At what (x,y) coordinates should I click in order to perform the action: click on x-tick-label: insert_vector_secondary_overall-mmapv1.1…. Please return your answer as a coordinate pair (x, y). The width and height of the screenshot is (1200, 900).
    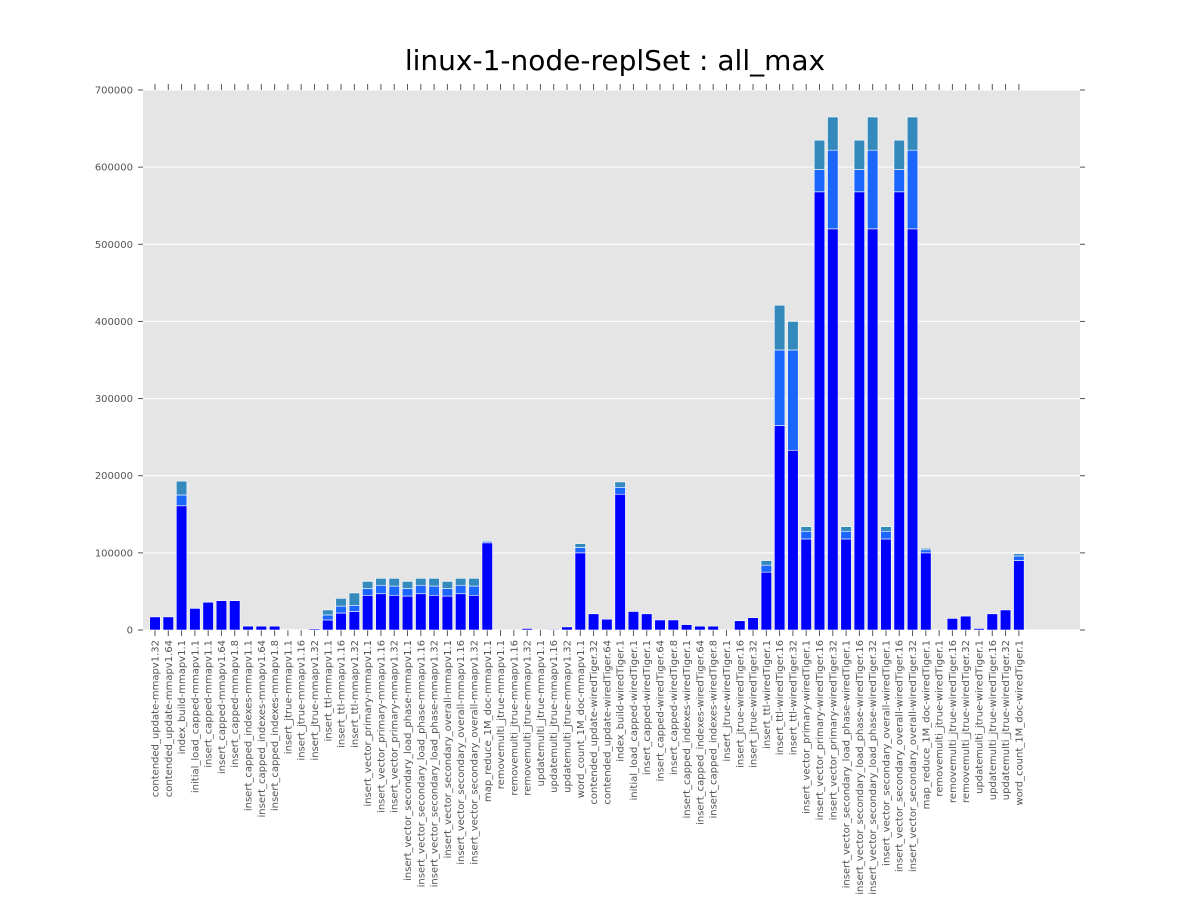
    Looking at the image, I should click on (461, 752).